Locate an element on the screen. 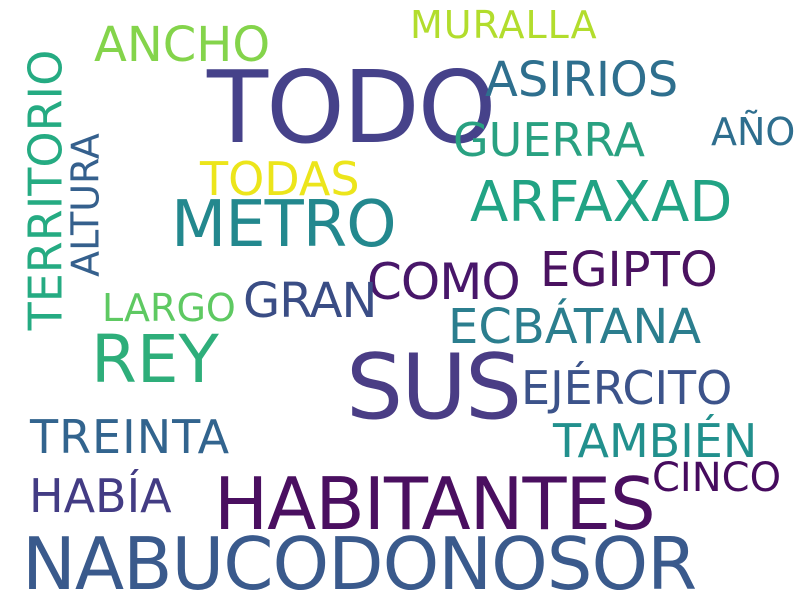  word-tambien: TAMBIÉN is located at coordinates (655, 441).